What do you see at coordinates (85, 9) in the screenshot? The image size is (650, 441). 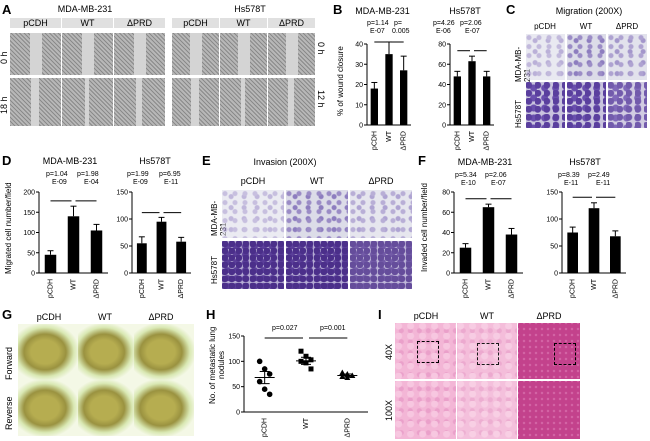 I see `panel-a-cell1: MDA-MB-231` at bounding box center [85, 9].